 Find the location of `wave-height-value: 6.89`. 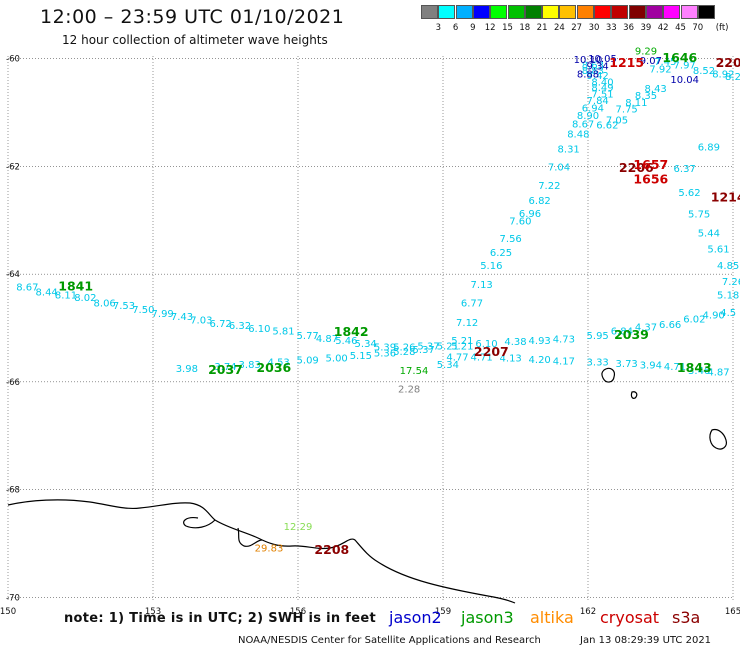

wave-height-value: 6.89 is located at coordinates (709, 147).